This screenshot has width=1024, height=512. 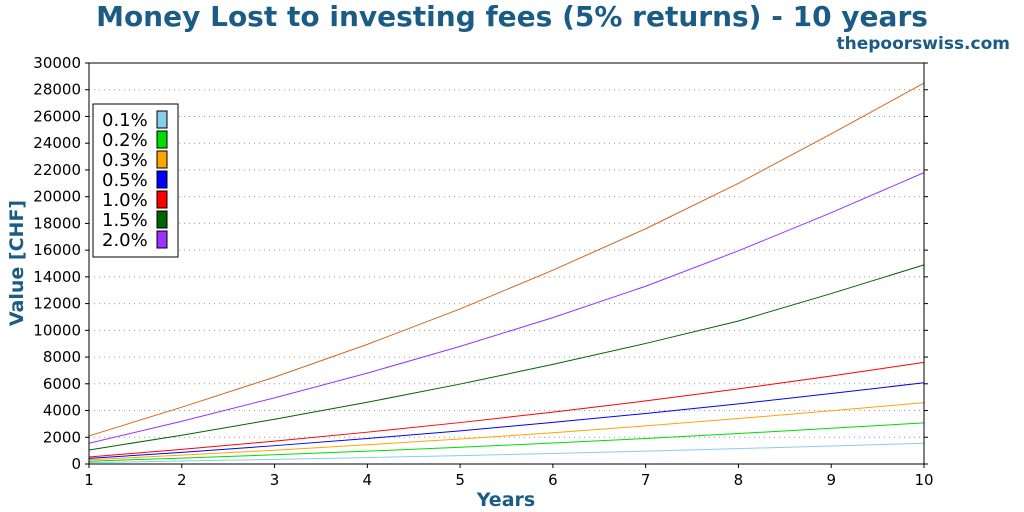 What do you see at coordinates (923, 44) in the screenshot?
I see `site-watermark: thepoorswiss.com` at bounding box center [923, 44].